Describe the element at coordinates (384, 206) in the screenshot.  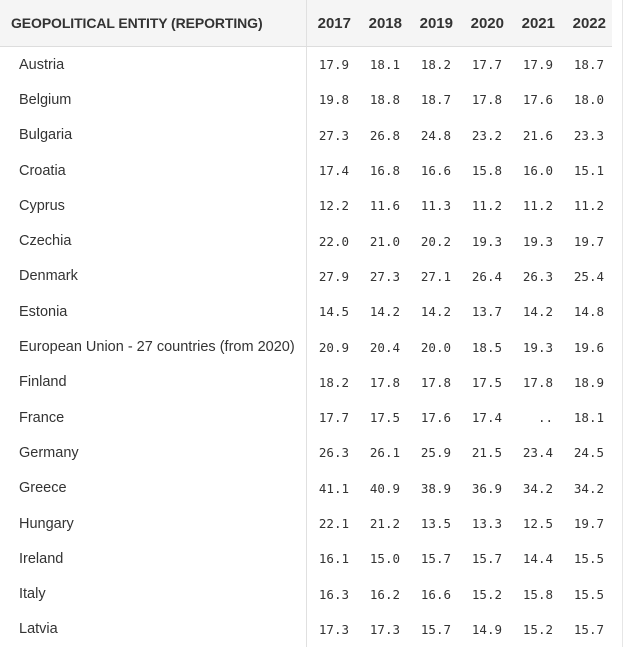
I see `table-cell-value: 11.6` at that location.